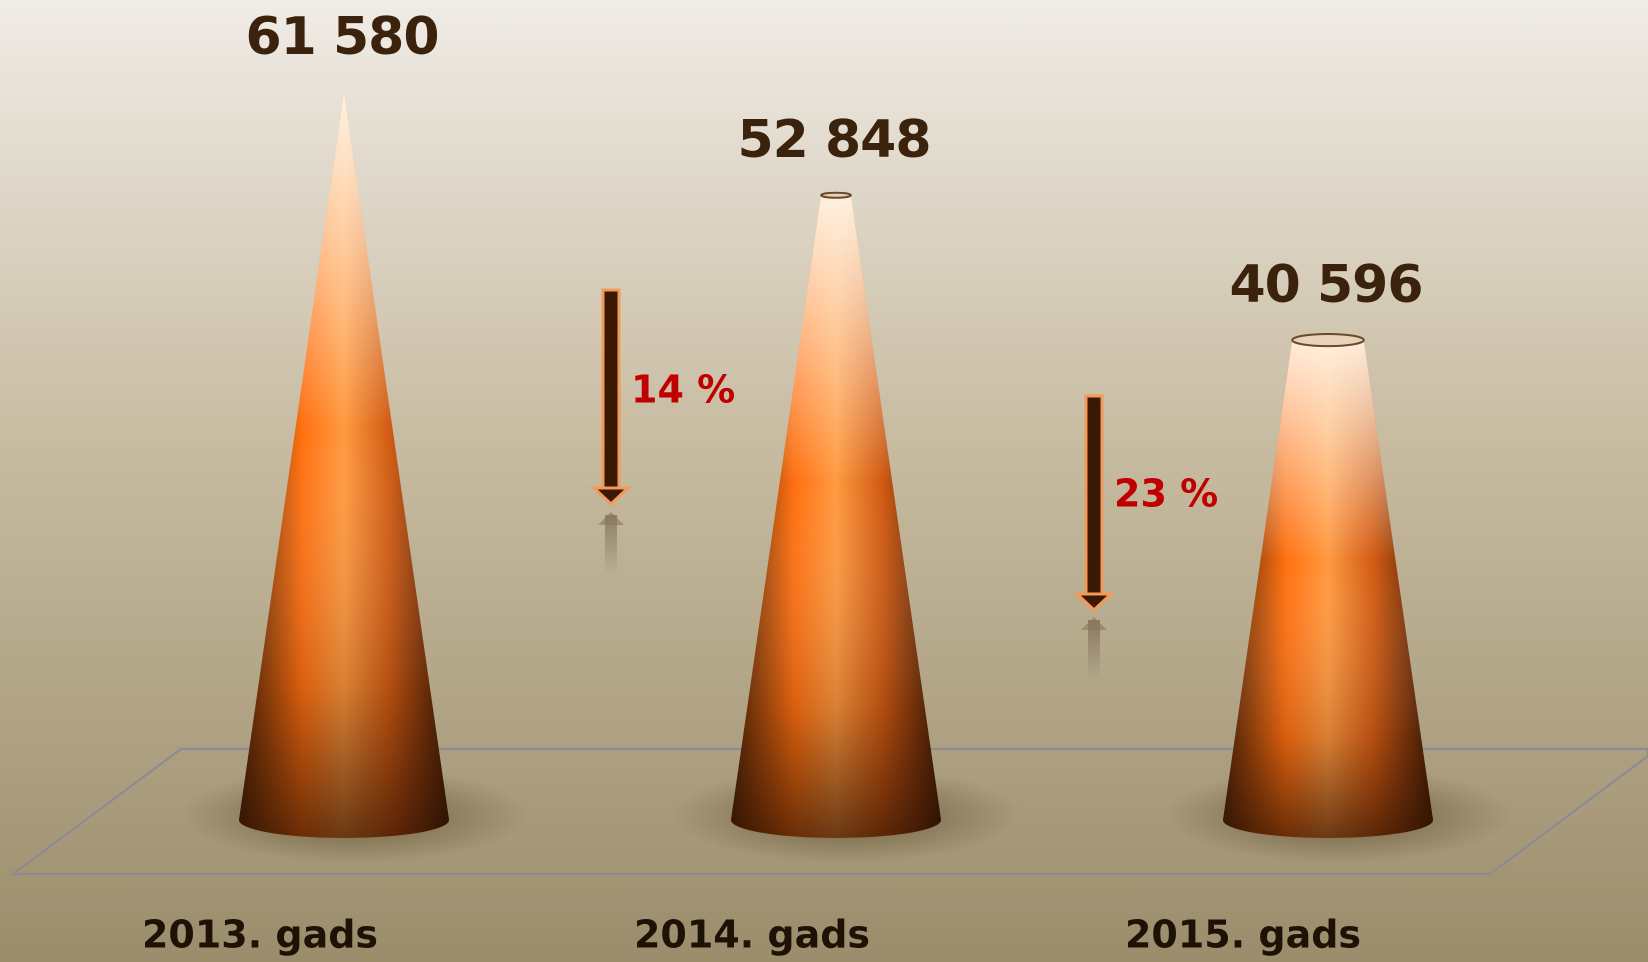  I want to click on category-label: 2015. gads, so click(1243, 935).